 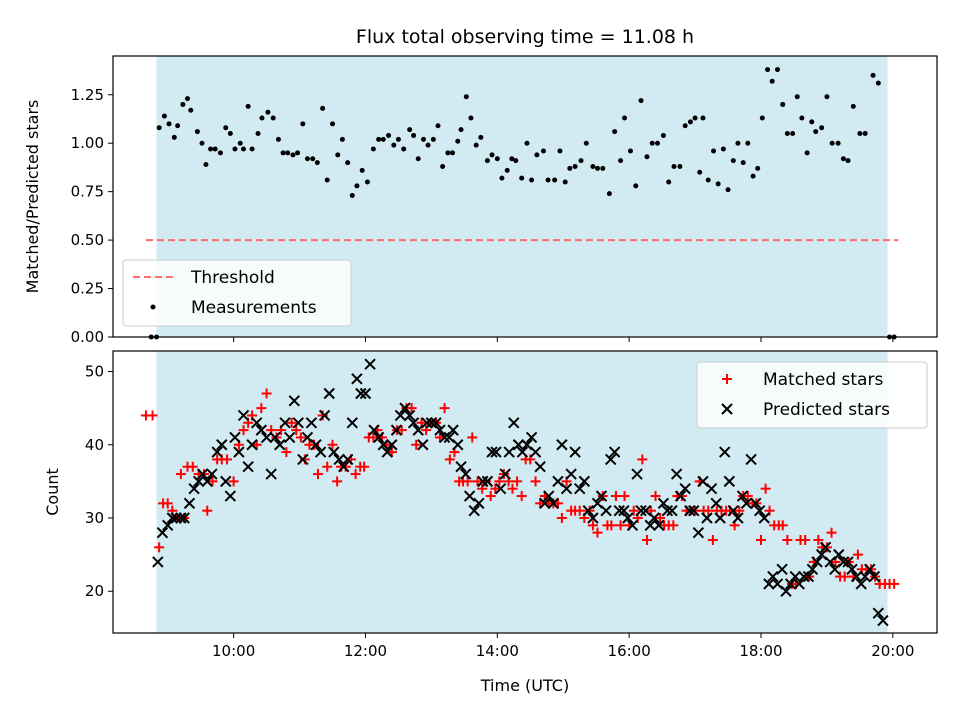 What do you see at coordinates (237, 293) in the screenshot?
I see `top-legend: Threshold Measurements` at bounding box center [237, 293].